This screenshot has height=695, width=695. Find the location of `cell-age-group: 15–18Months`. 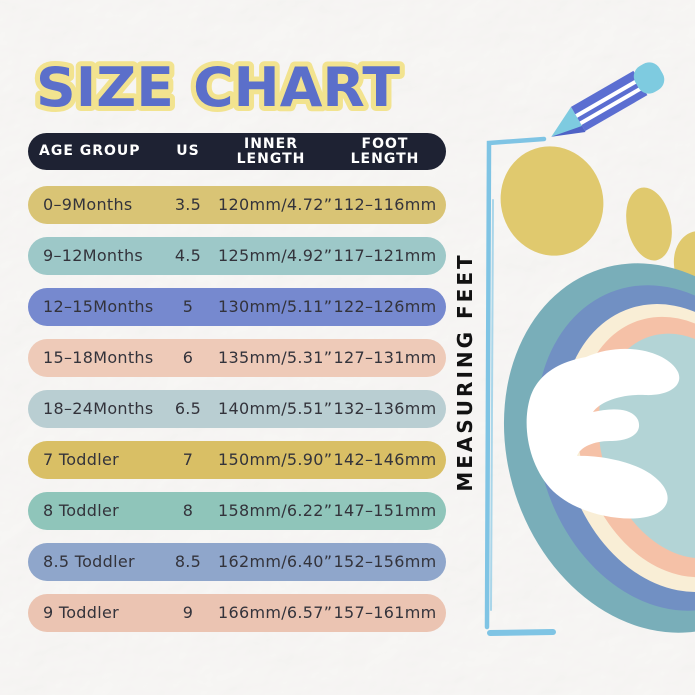

cell-age-group: 15–18Months is located at coordinates (98, 357).